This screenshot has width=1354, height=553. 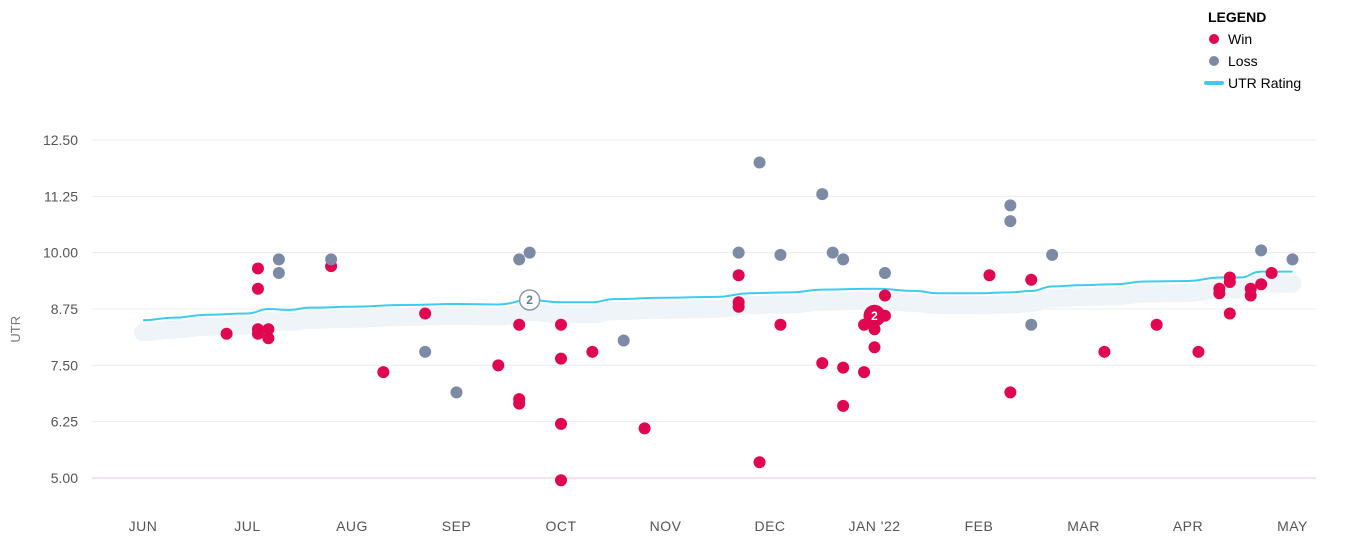 What do you see at coordinates (143, 526) in the screenshot?
I see `x-tick-label: JUN` at bounding box center [143, 526].